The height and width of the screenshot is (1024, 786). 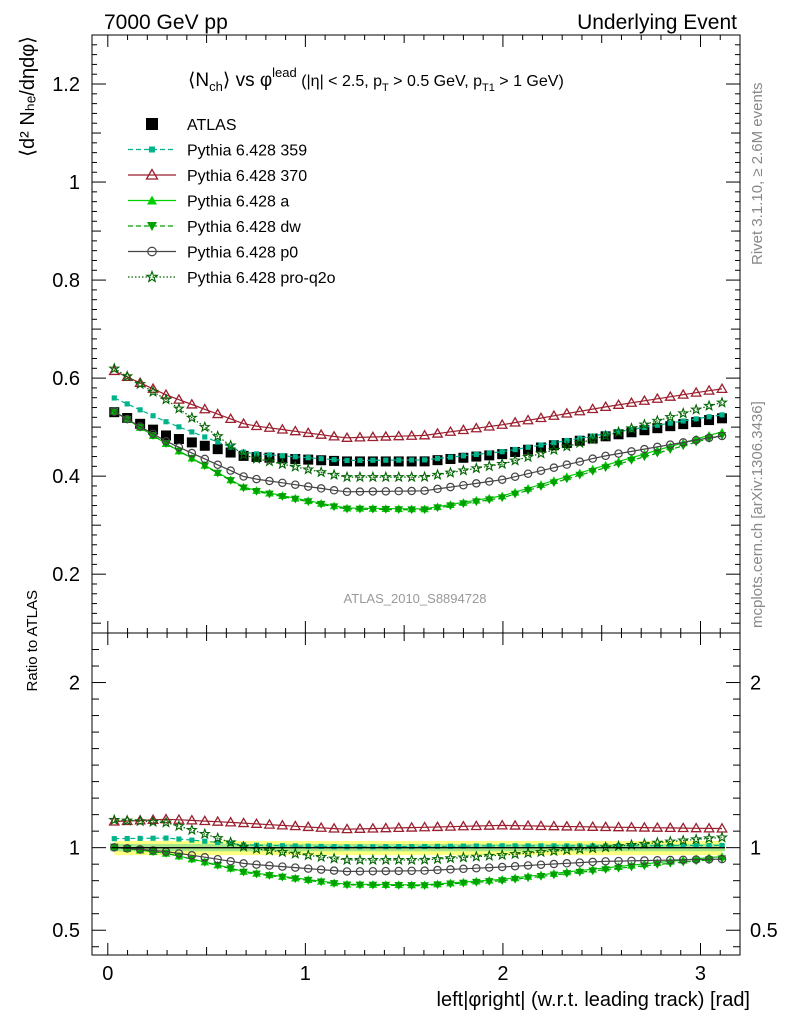 What do you see at coordinates (488, 88) in the screenshot?
I see `title-cuts-sub2: T1` at bounding box center [488, 88].